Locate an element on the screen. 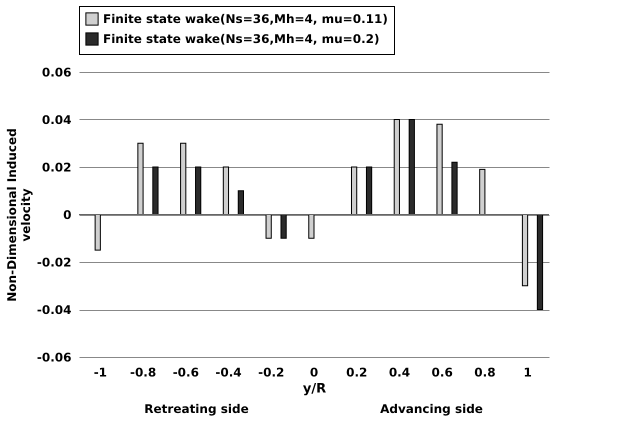 Image resolution: width=631 pixels, height=441 pixels. x-tick-label: -1 is located at coordinates (101, 373).